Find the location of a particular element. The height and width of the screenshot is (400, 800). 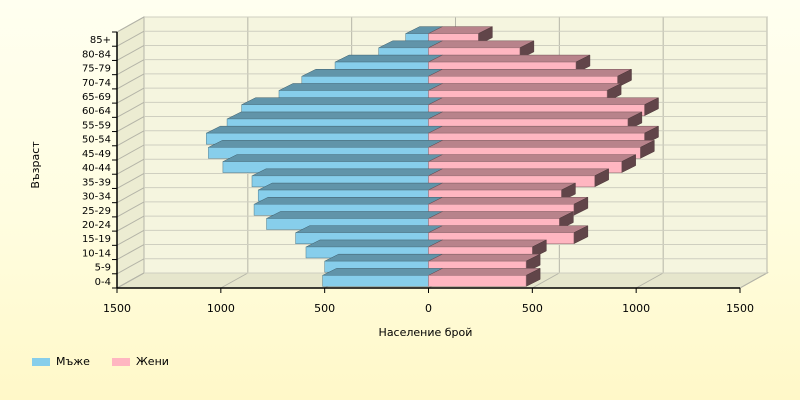

y-tick-label: 20-24 is located at coordinates (96, 225).